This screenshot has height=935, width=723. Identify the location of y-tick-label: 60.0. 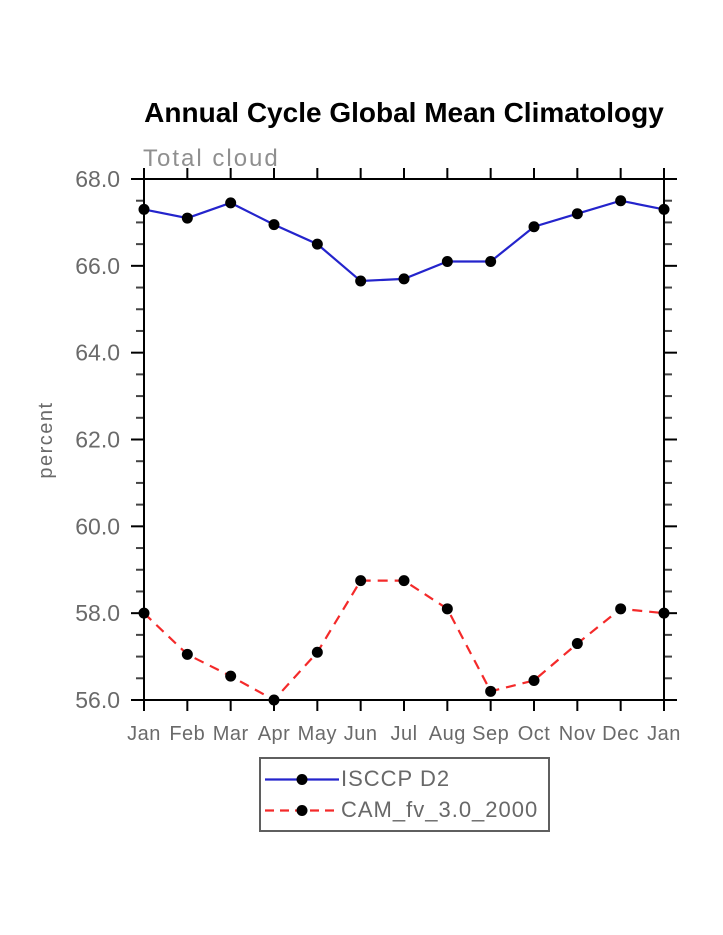
(97, 526).